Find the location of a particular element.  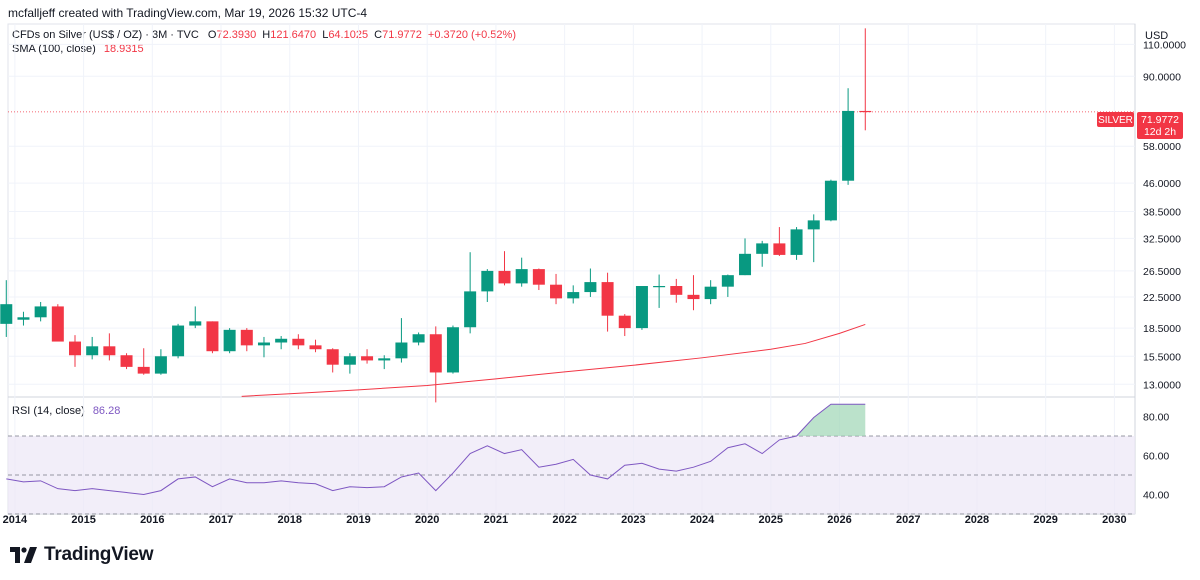

close-label: C is located at coordinates (378, 35).